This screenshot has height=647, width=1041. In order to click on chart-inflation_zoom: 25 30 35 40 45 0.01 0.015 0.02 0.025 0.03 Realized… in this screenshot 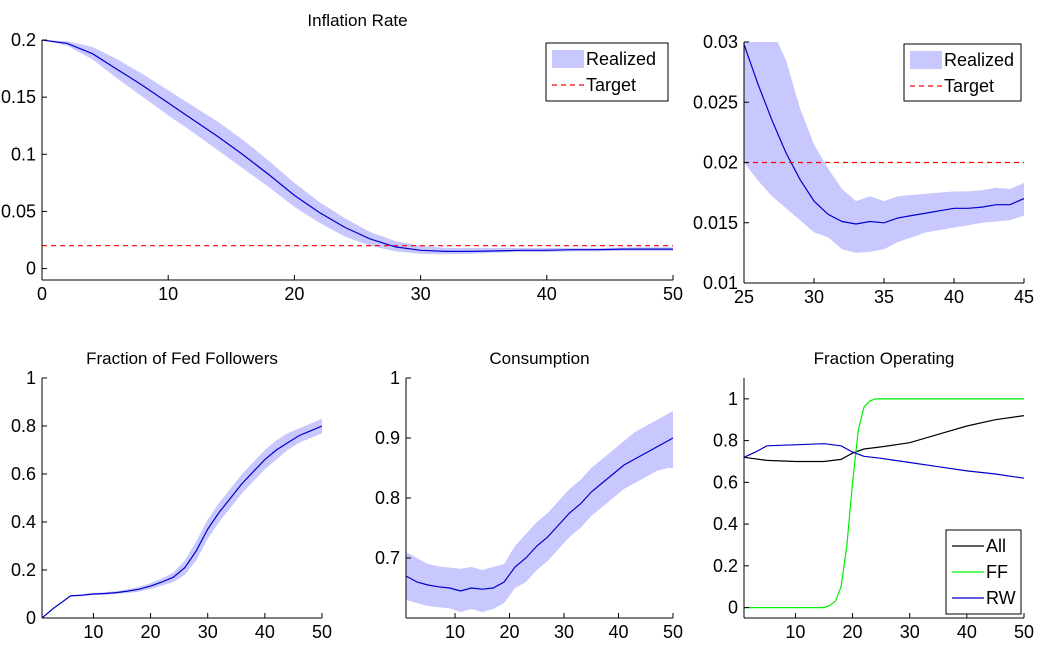, I will do `click(863, 169)`.